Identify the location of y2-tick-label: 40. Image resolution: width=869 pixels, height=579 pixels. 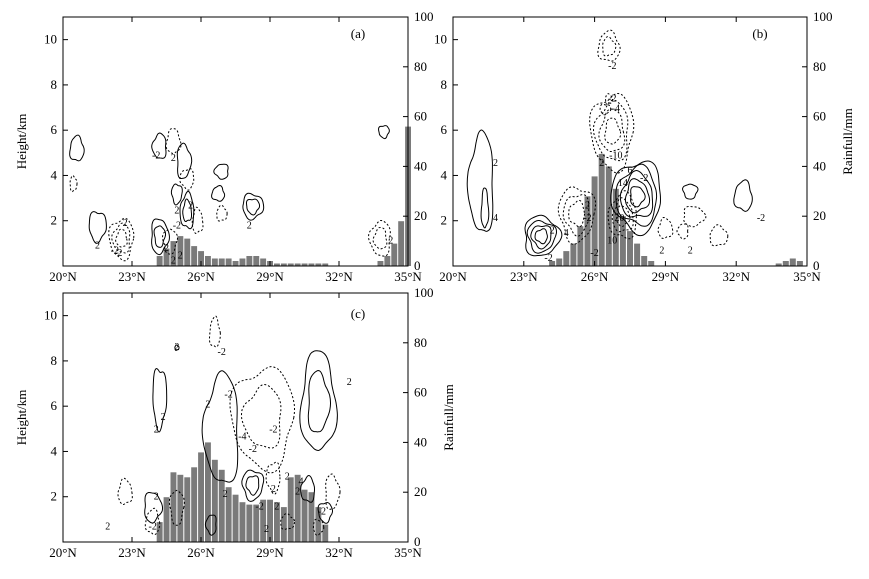
(819, 165).